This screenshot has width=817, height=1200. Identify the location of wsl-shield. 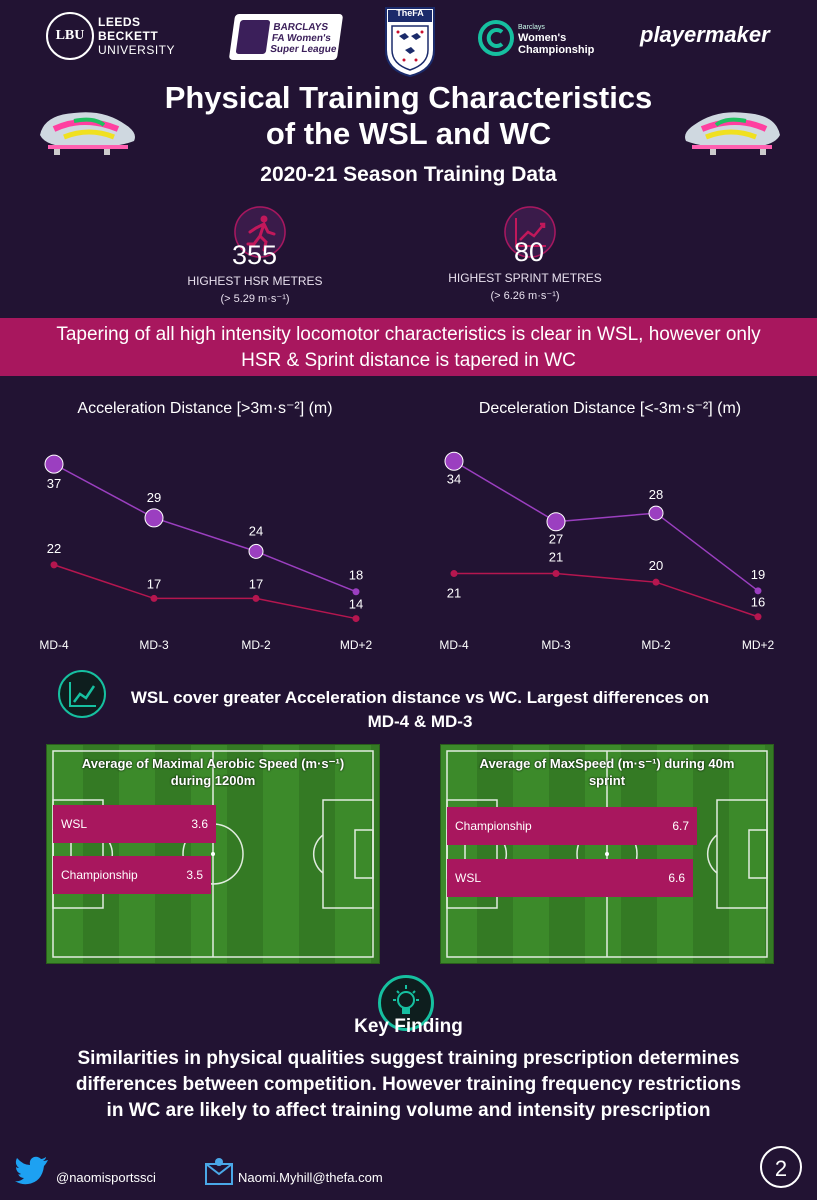
(253, 37).